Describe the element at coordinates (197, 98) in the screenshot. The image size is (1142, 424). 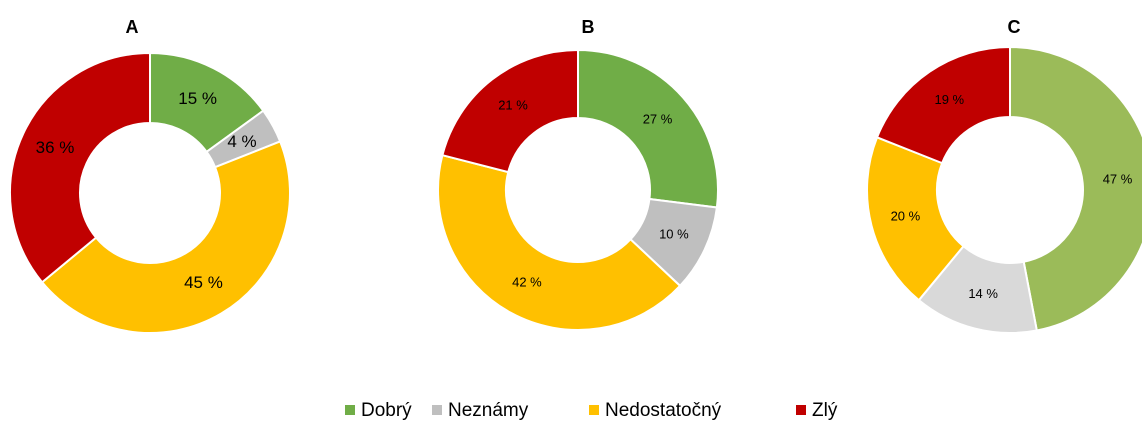
I see `data-label: 15 %` at that location.